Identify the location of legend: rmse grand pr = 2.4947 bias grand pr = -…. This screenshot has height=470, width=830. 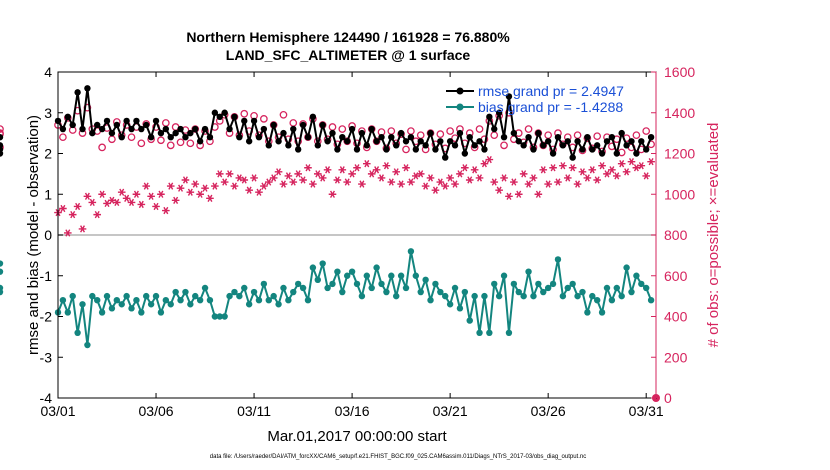
(535, 99).